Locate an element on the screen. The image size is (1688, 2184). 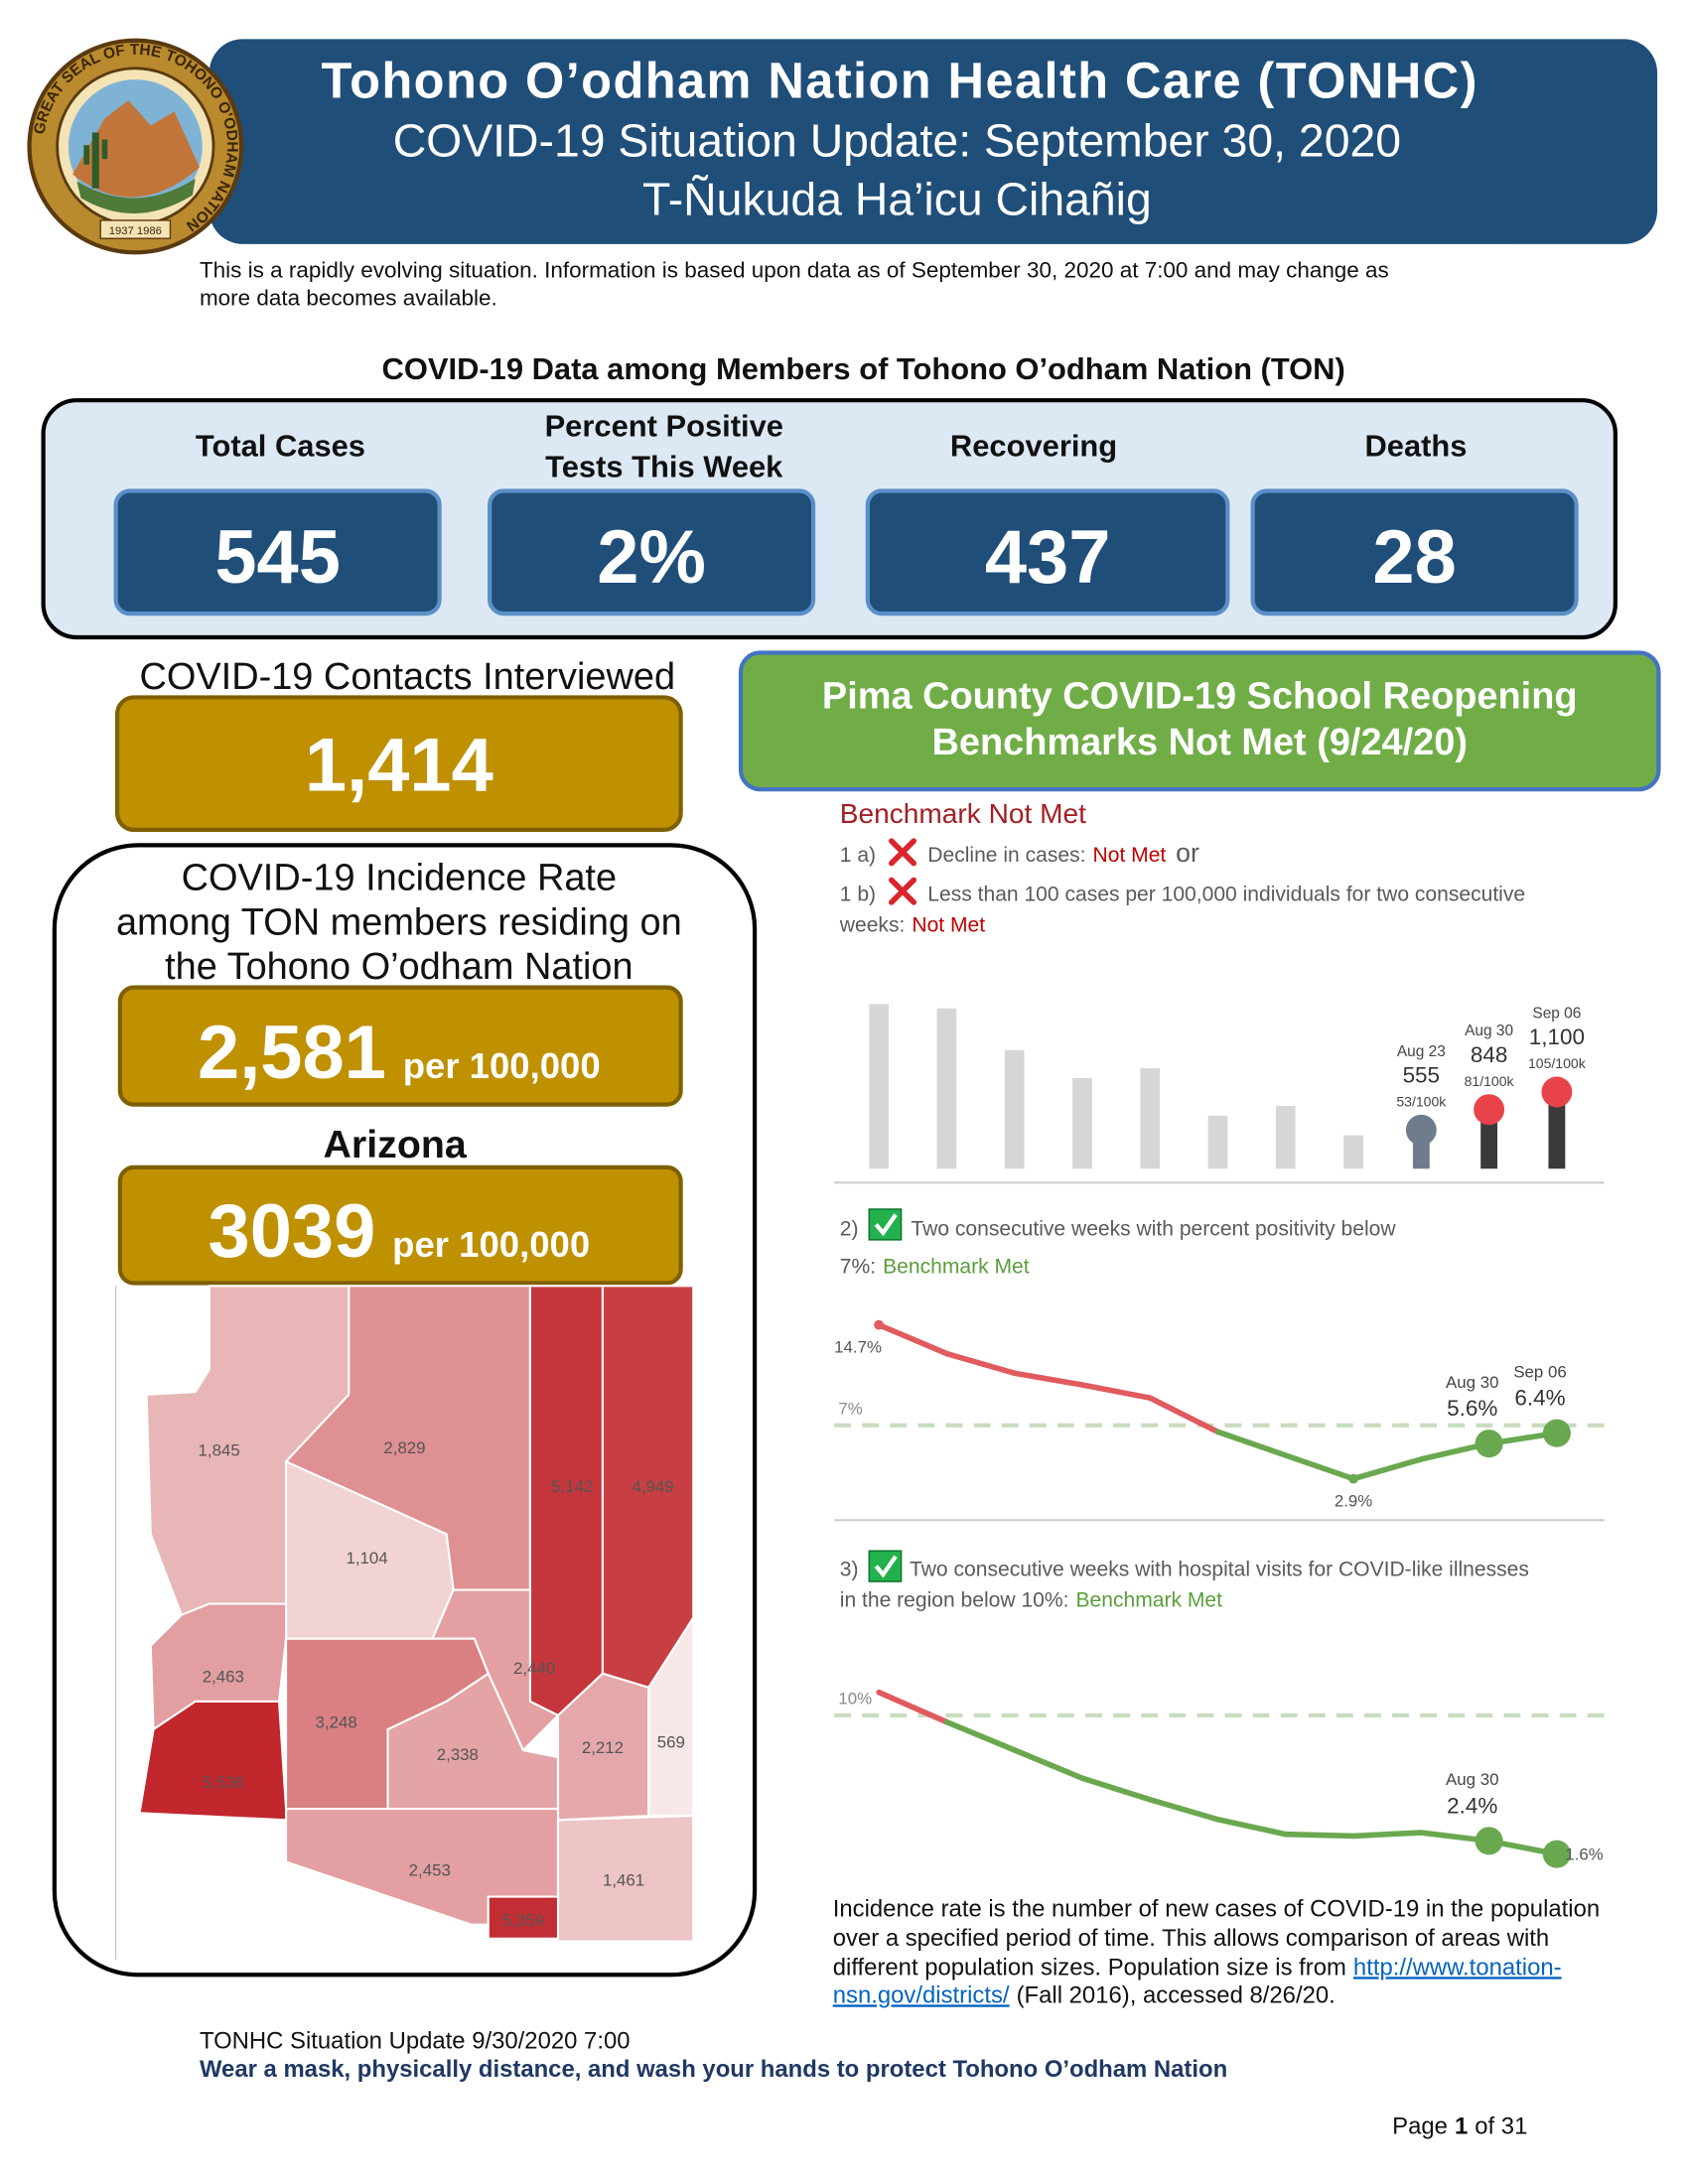
banner-text: Pima County COVID-19 School Reopening is located at coordinates (1200, 697).